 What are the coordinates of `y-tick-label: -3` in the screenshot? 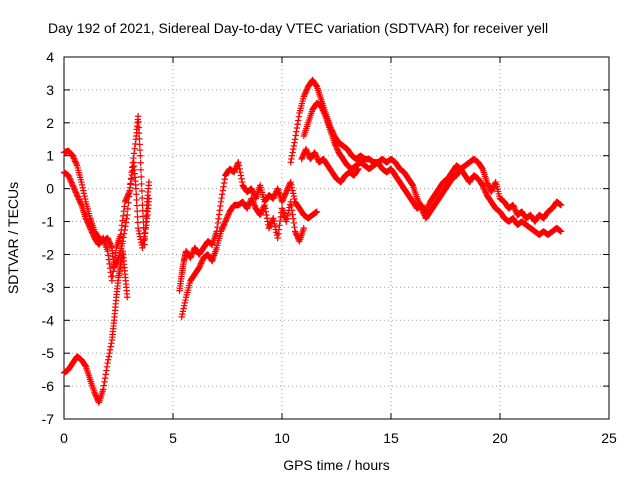 It's located at (48, 287).